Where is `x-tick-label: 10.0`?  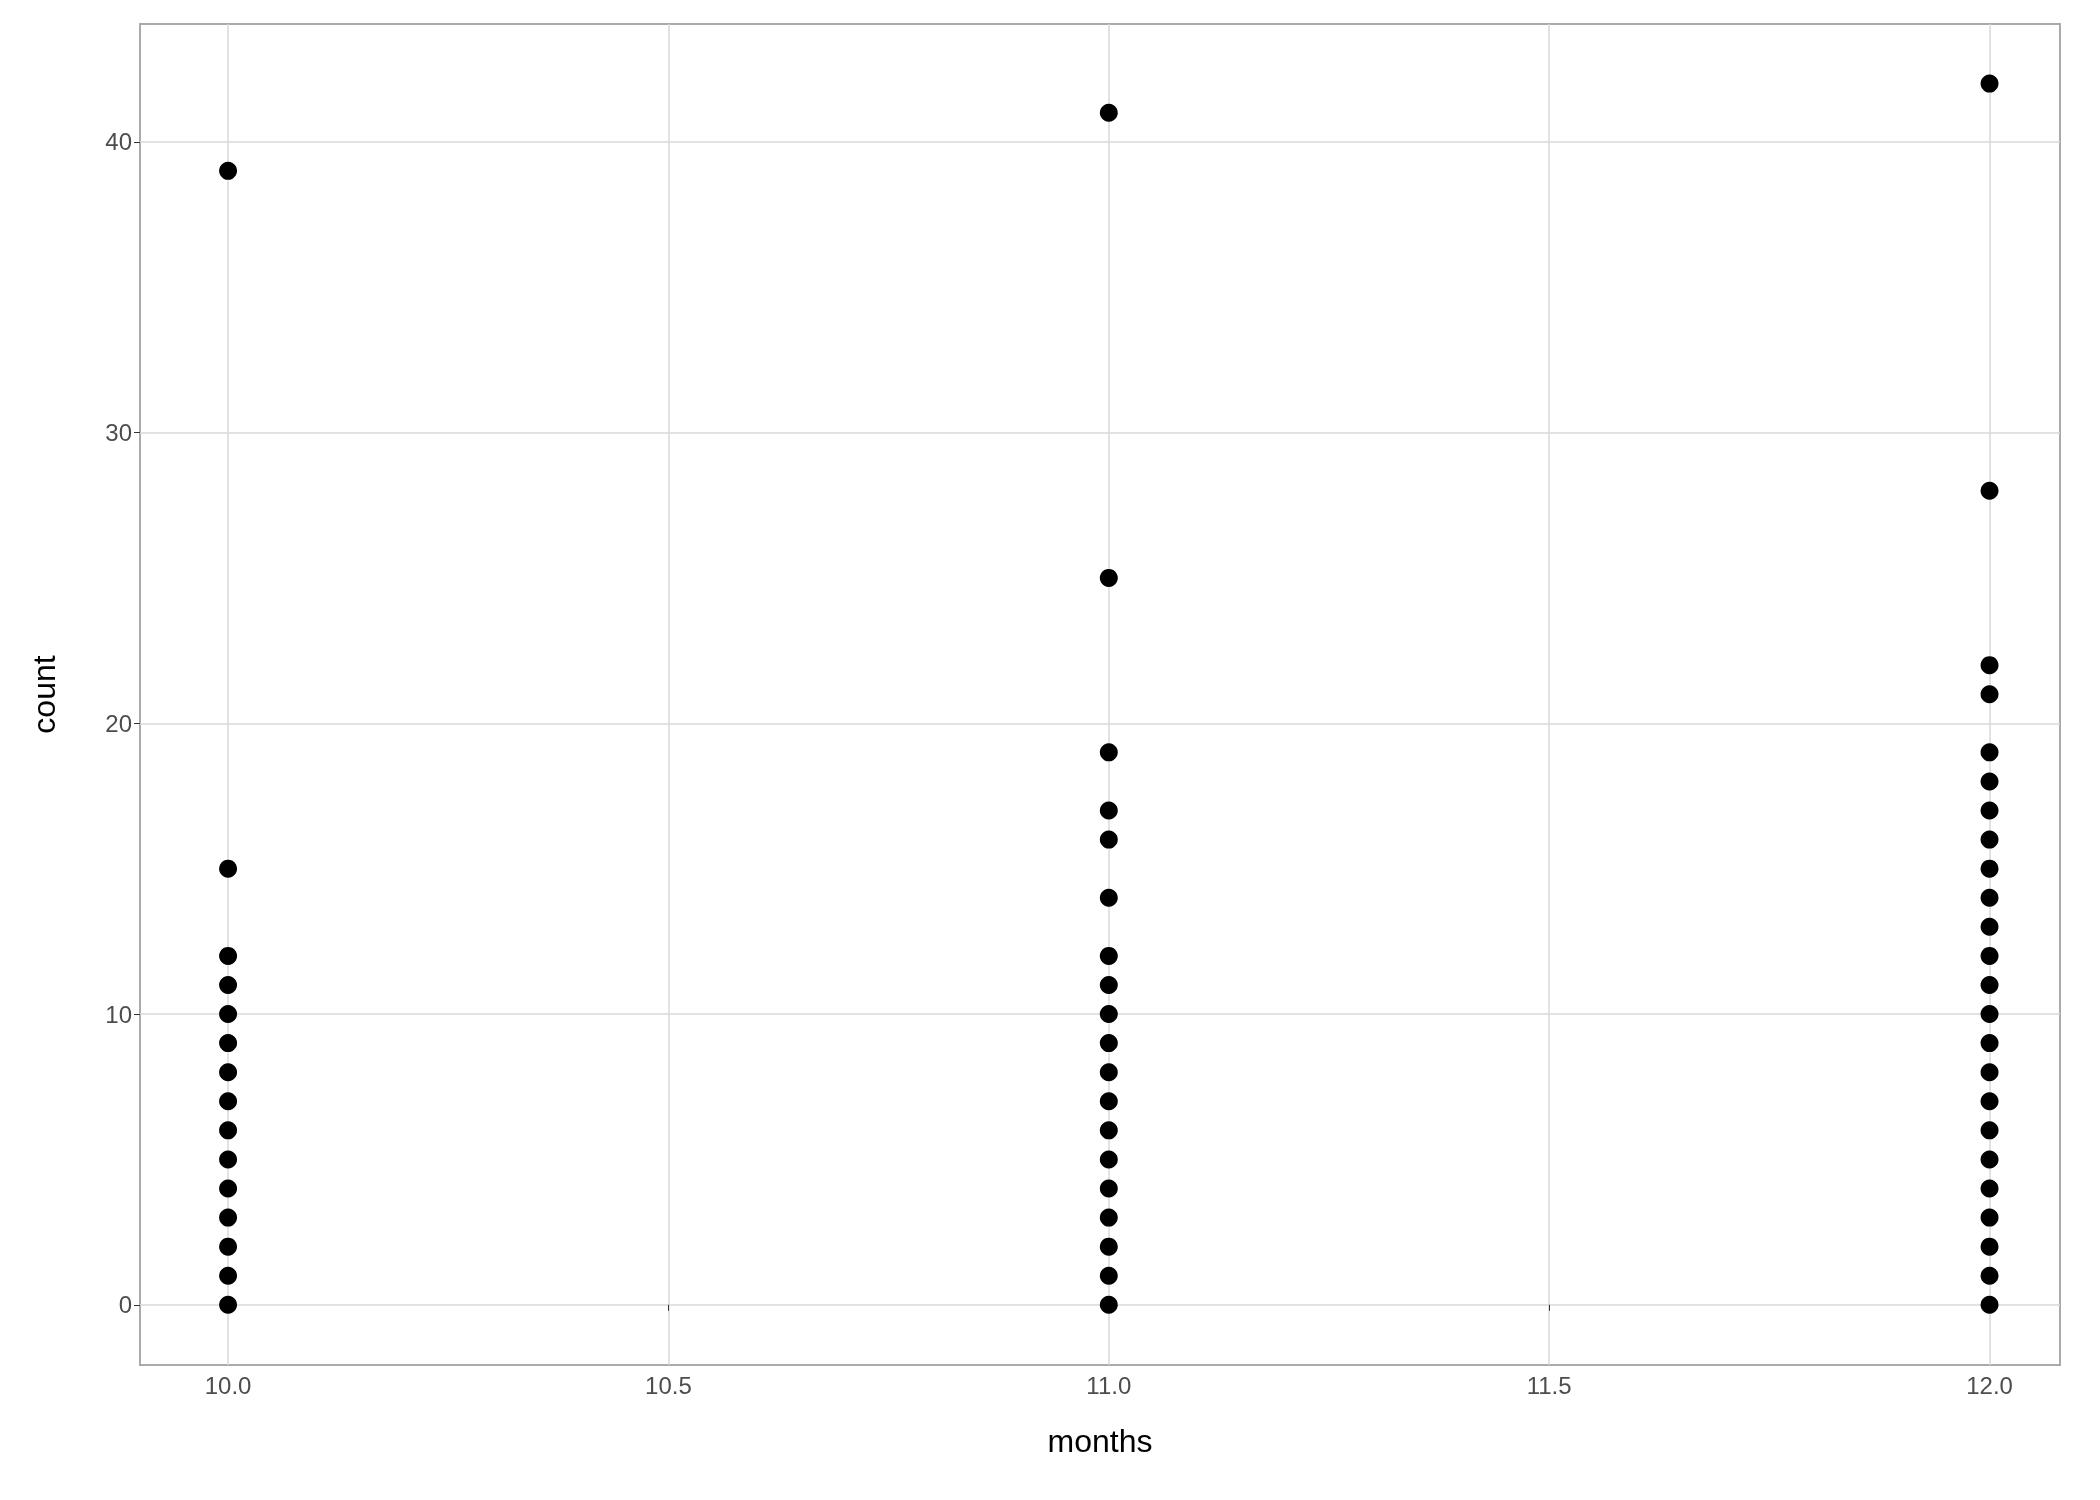
x-tick-label: 10.0 is located at coordinates (228, 1385).